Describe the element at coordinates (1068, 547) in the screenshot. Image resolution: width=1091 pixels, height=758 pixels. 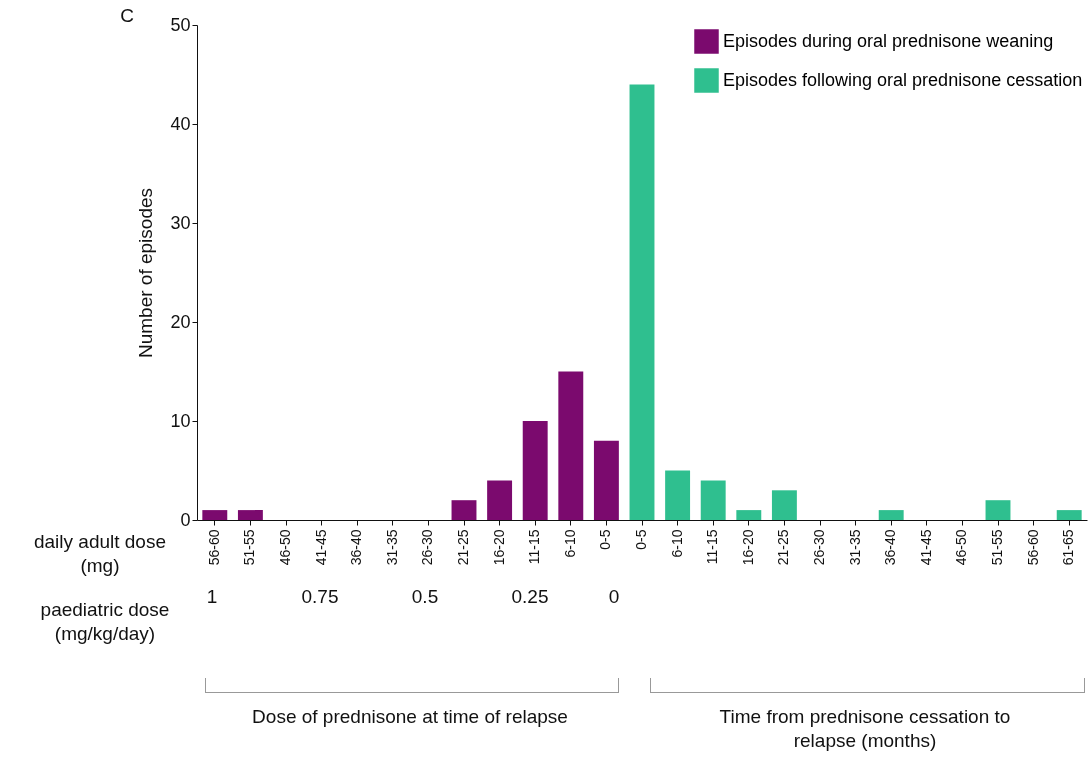
I see `x-tick-label: 61-65` at that location.